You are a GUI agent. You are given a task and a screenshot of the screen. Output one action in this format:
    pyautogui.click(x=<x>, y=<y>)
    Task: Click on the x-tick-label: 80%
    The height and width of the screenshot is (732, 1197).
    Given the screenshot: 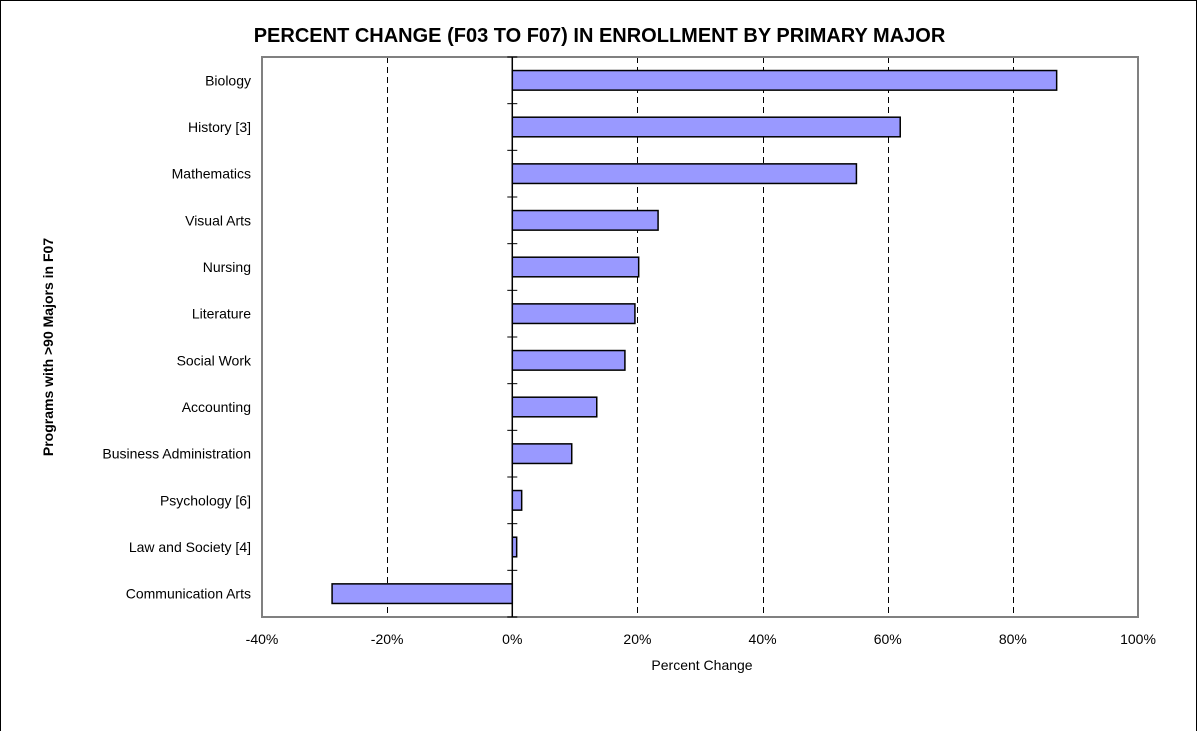 What is the action you would take?
    pyautogui.click(x=1013, y=639)
    